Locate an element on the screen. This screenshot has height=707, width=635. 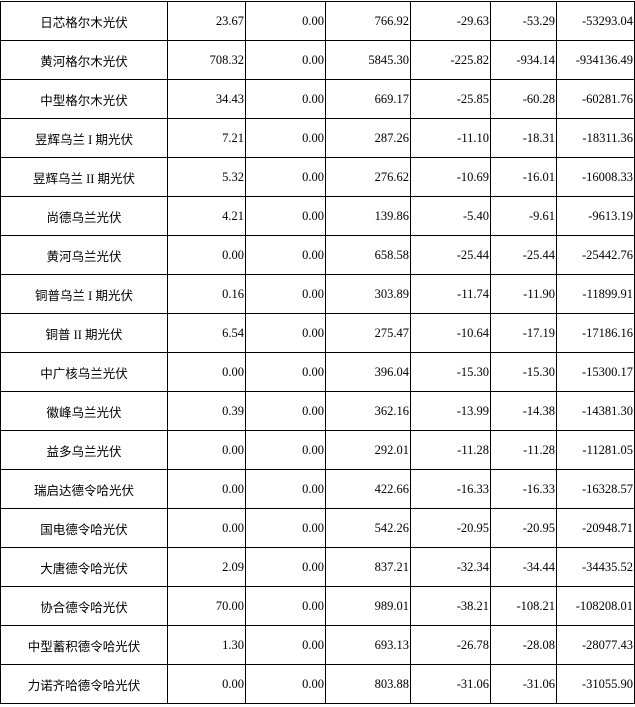
station-name: 瑞启达德令哈光伏 is located at coordinates (84, 489).